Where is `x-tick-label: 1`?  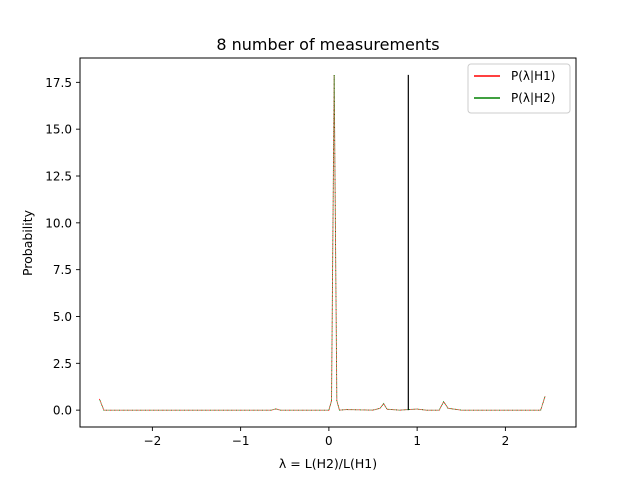 x-tick-label: 1 is located at coordinates (417, 441).